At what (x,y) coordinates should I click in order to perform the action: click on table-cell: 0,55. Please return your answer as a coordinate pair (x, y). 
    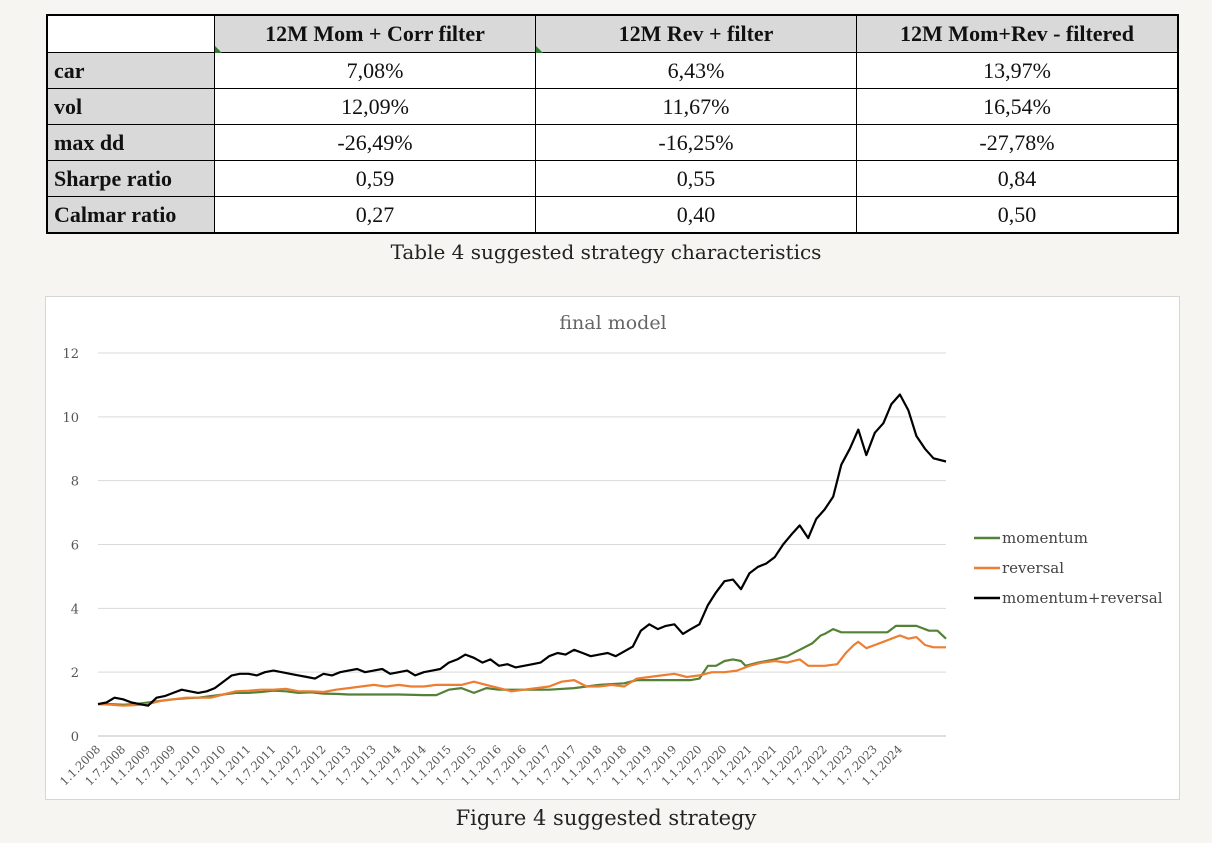
    Looking at the image, I should click on (696, 178).